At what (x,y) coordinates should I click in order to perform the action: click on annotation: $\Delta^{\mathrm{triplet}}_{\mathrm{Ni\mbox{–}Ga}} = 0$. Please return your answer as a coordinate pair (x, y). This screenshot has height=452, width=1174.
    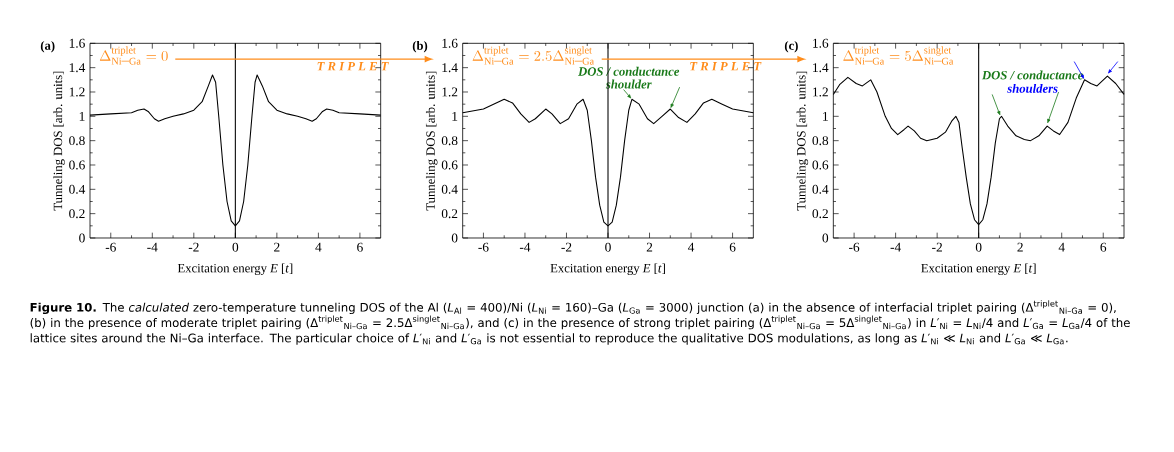
    Looking at the image, I should click on (133, 55).